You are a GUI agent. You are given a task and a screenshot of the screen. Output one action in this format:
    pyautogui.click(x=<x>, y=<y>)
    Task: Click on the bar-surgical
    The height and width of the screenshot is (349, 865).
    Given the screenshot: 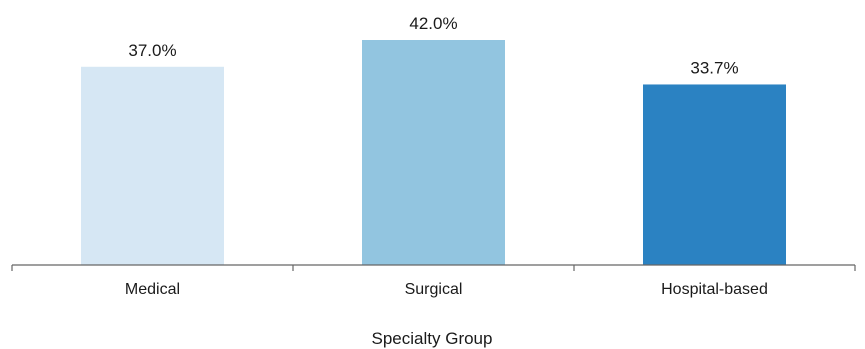 What is the action you would take?
    pyautogui.click(x=433, y=152)
    